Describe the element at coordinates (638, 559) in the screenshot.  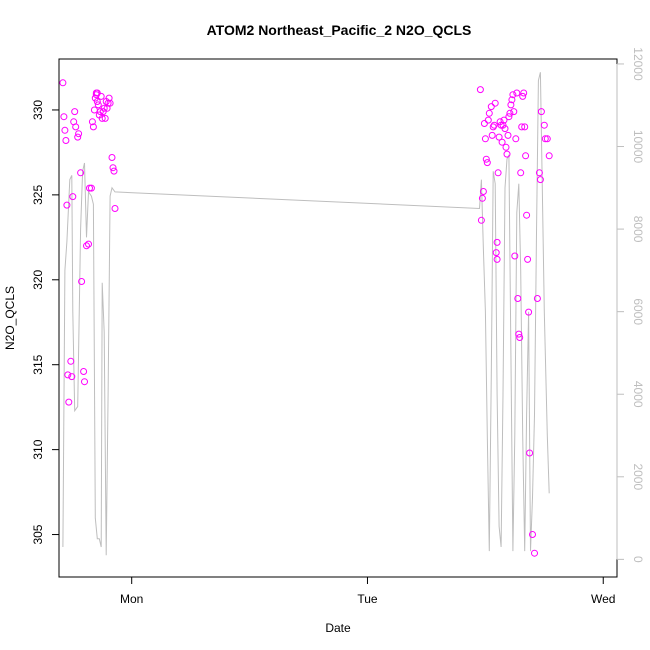
I see `y2-tick-label: 0` at that location.